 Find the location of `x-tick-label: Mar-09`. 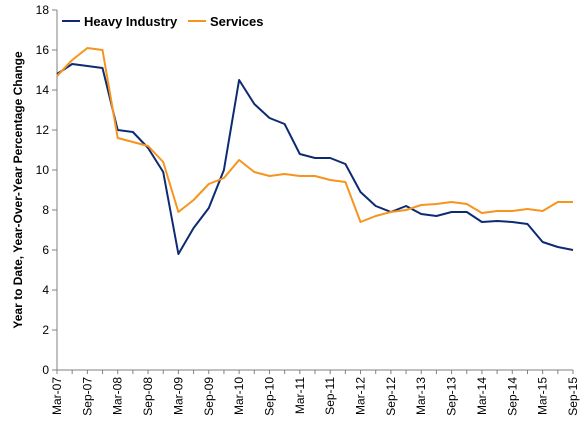

x-tick-label: Mar-09 is located at coordinates (178, 396).